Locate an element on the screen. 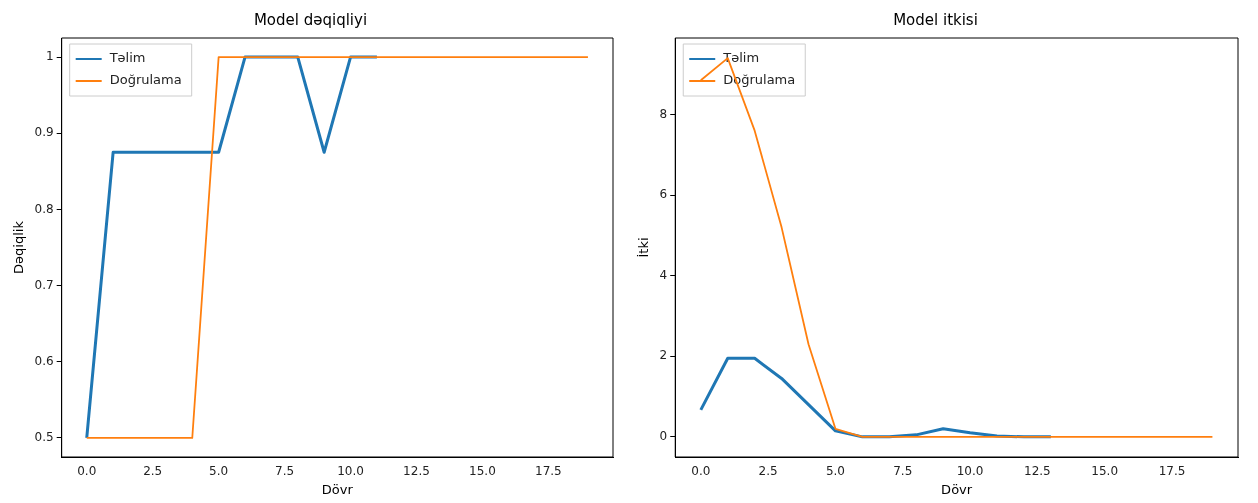  y-tick-label: 4 is located at coordinates (663, 274).